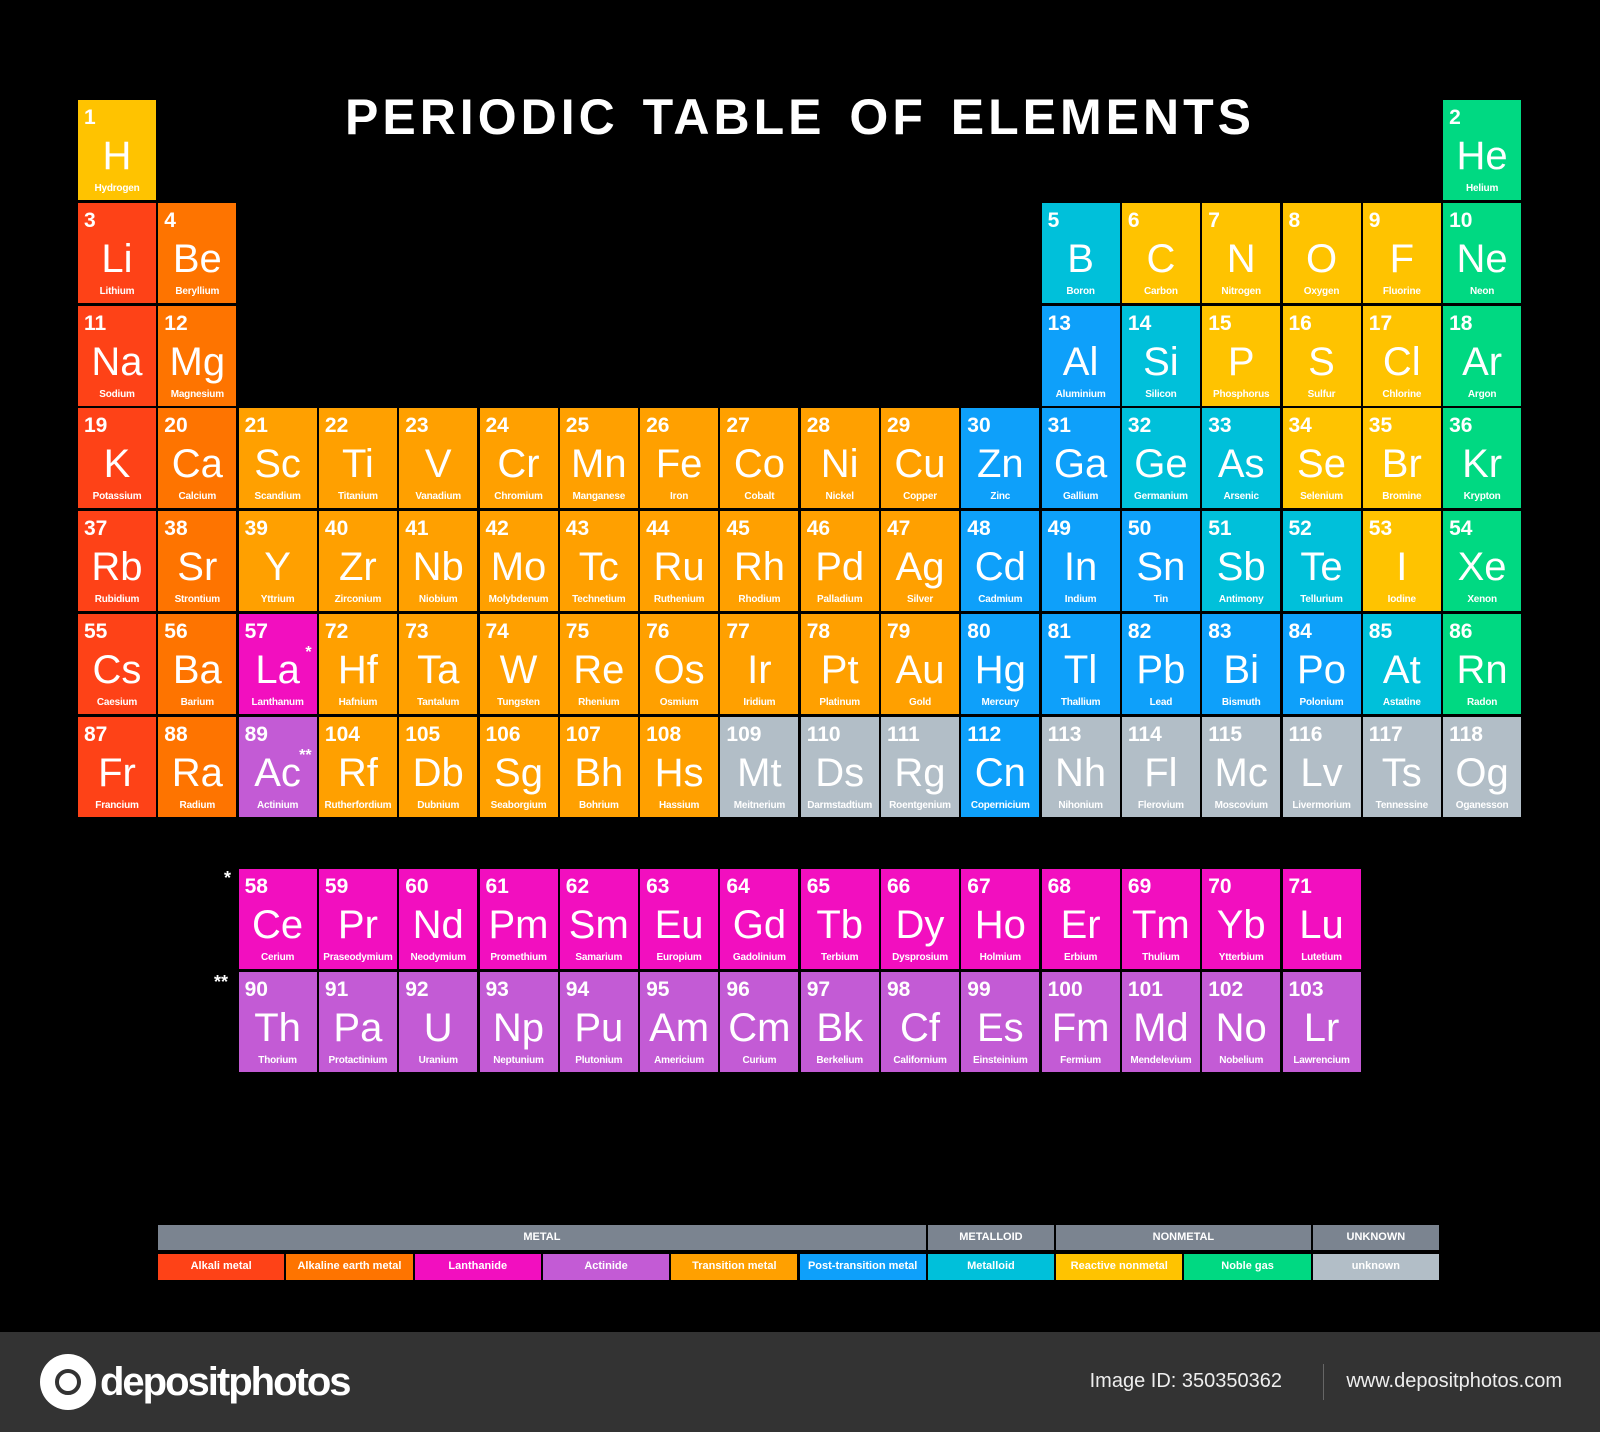 This screenshot has width=1600, height=1432. Describe the element at coordinates (920, 919) in the screenshot. I see `element-dysprosium: 66 Dy Dysprosium` at that location.